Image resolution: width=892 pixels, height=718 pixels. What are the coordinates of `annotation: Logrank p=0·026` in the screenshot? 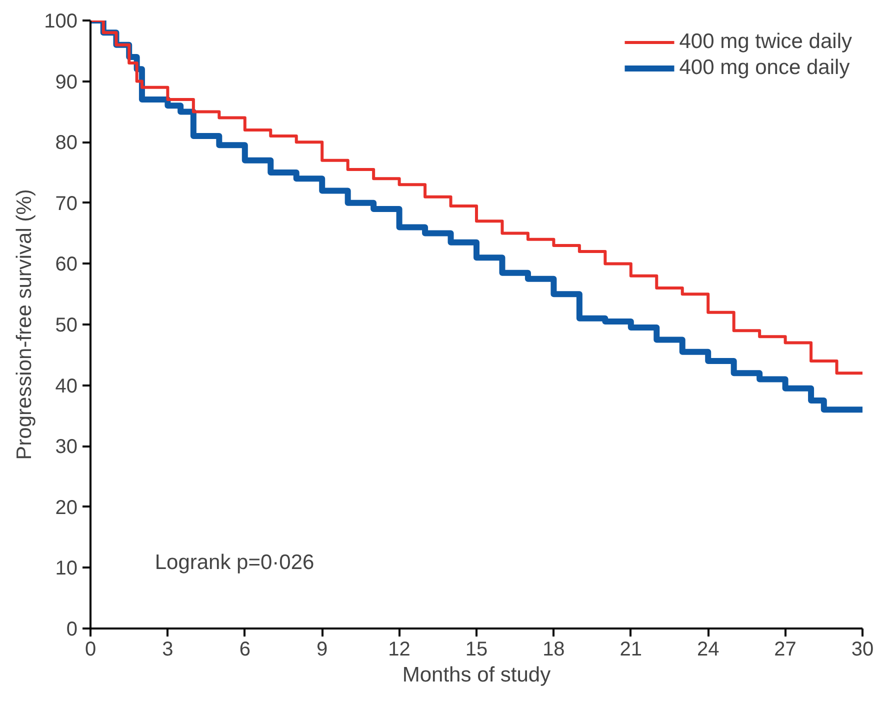 It's located at (234, 562).